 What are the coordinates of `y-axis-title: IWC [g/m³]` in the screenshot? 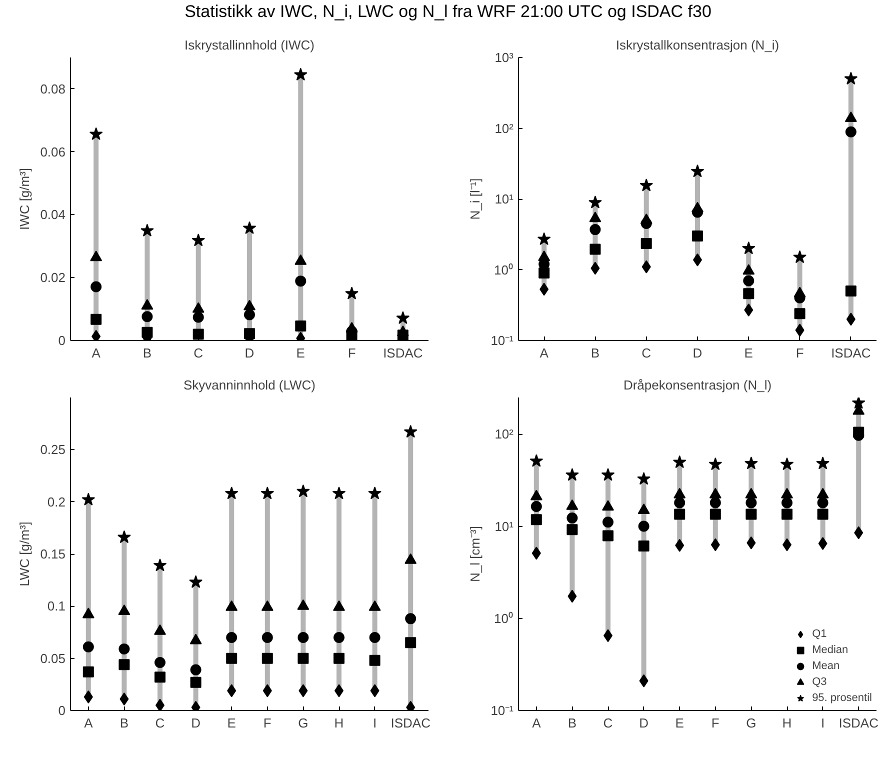 It's located at (24, 199).